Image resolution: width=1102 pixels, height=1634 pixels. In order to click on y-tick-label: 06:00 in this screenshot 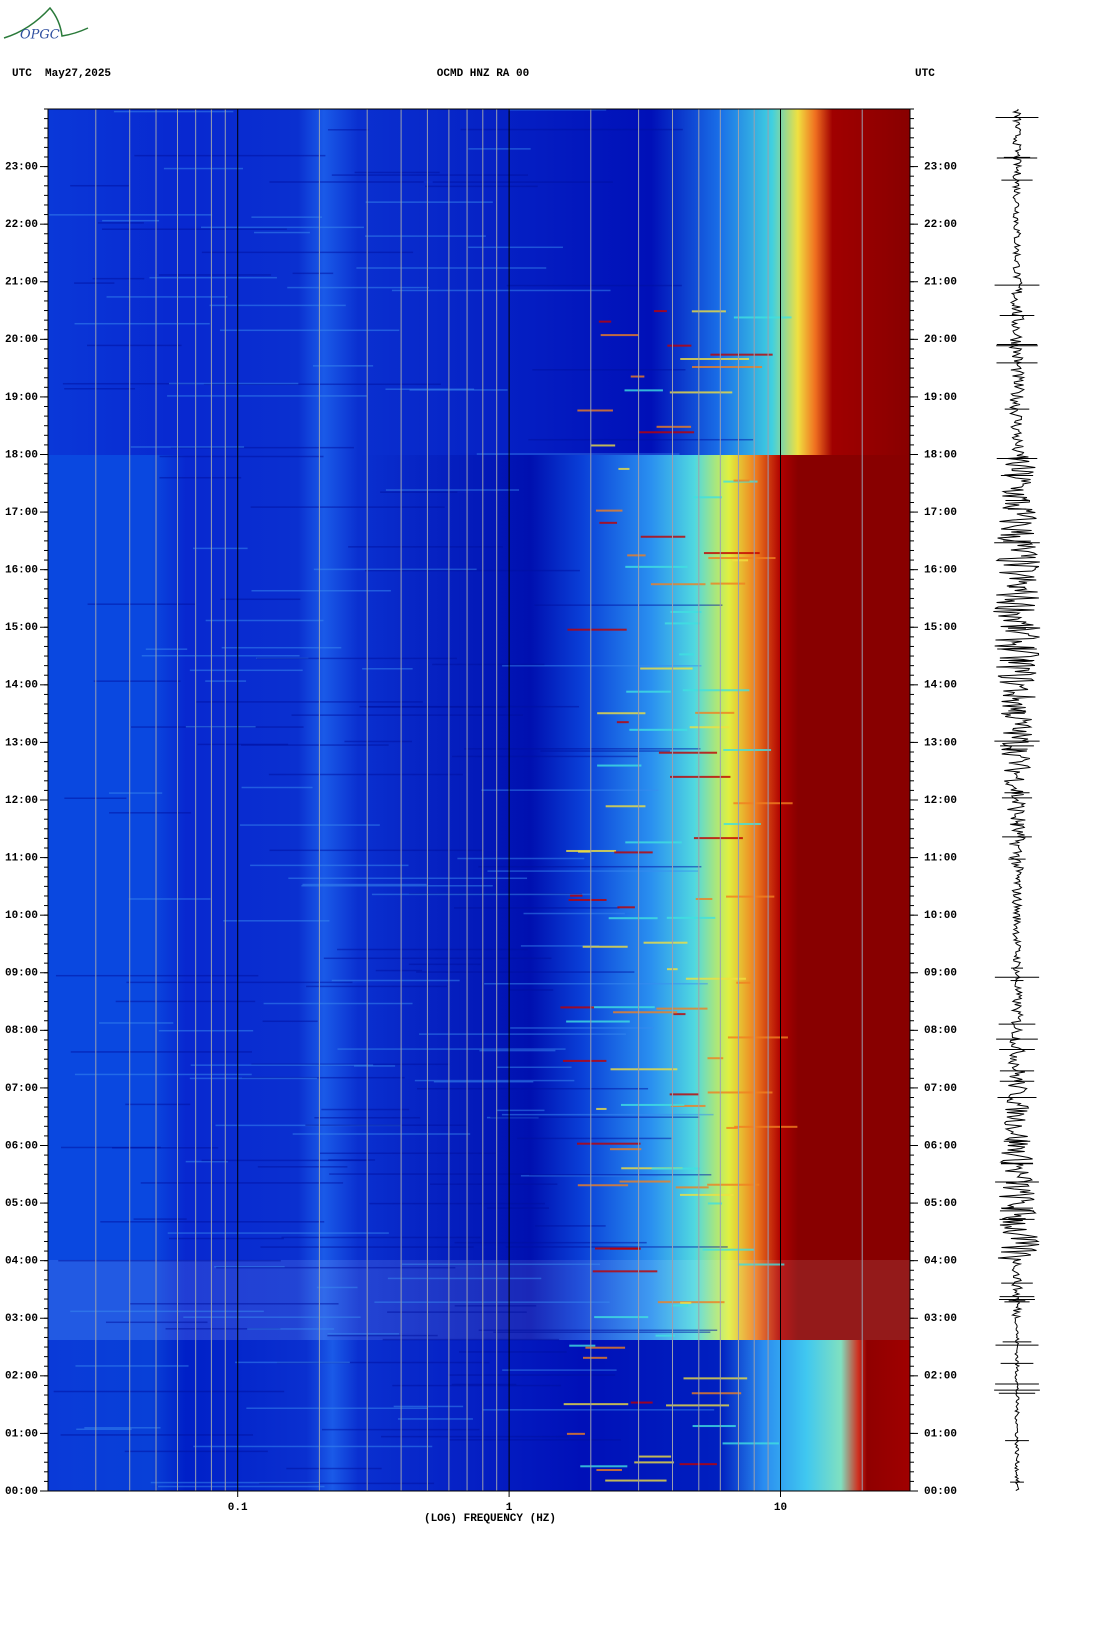, I will do `click(21, 1146)`.